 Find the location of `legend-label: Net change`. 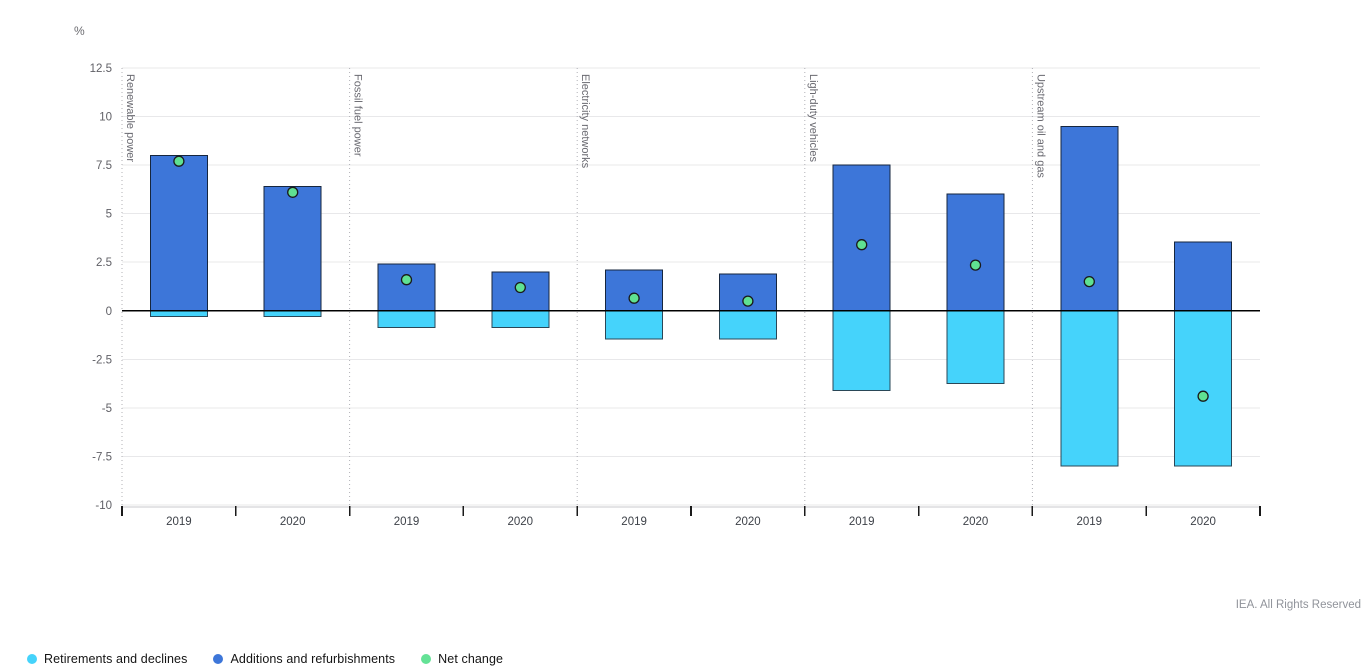

legend-label: Net change is located at coordinates (471, 659).